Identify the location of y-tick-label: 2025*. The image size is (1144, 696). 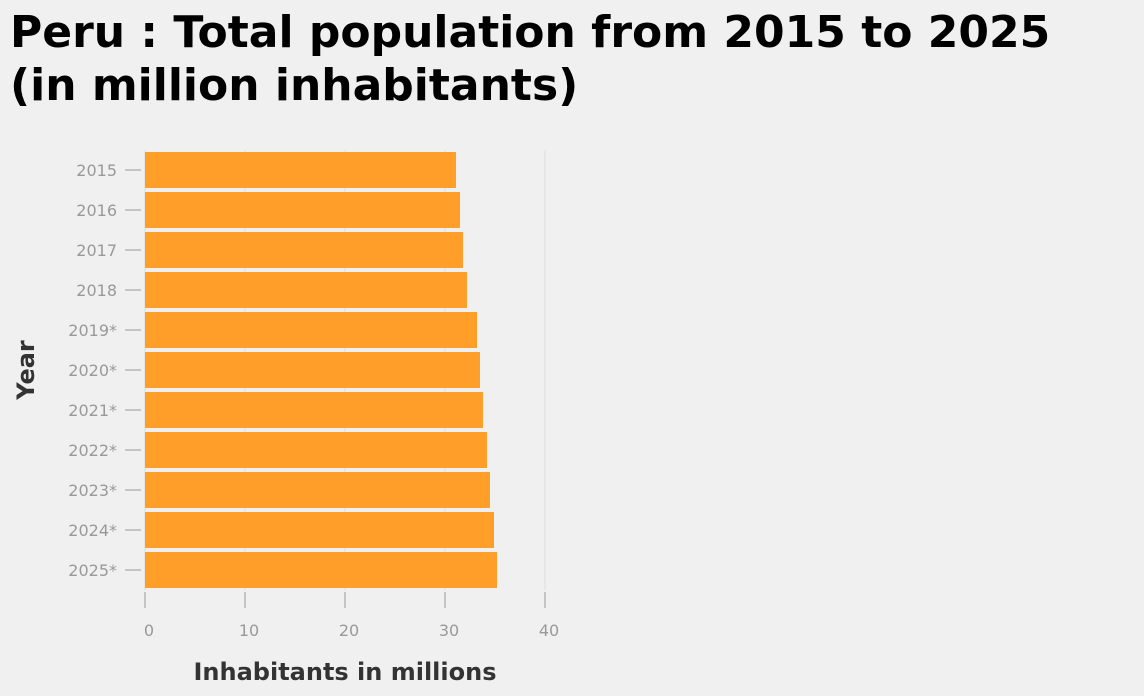
(92, 570).